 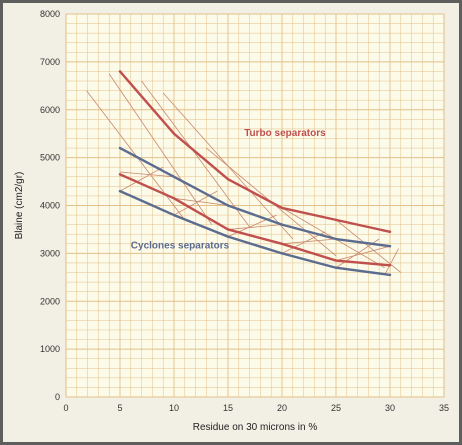 What do you see at coordinates (50, 349) in the screenshot?
I see `y-tick-label: 1000` at bounding box center [50, 349].